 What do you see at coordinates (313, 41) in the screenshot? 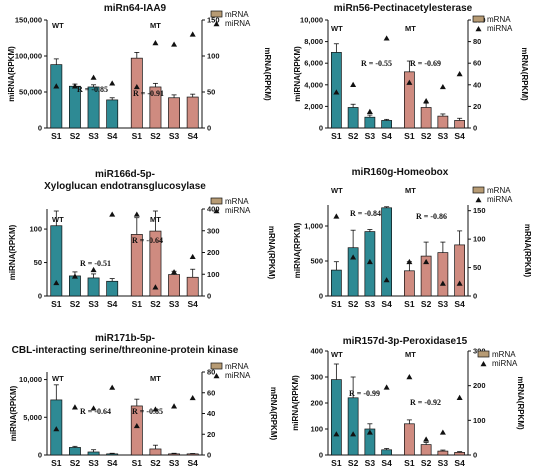
I see `y-tick-label: 8,000` at bounding box center [313, 41].